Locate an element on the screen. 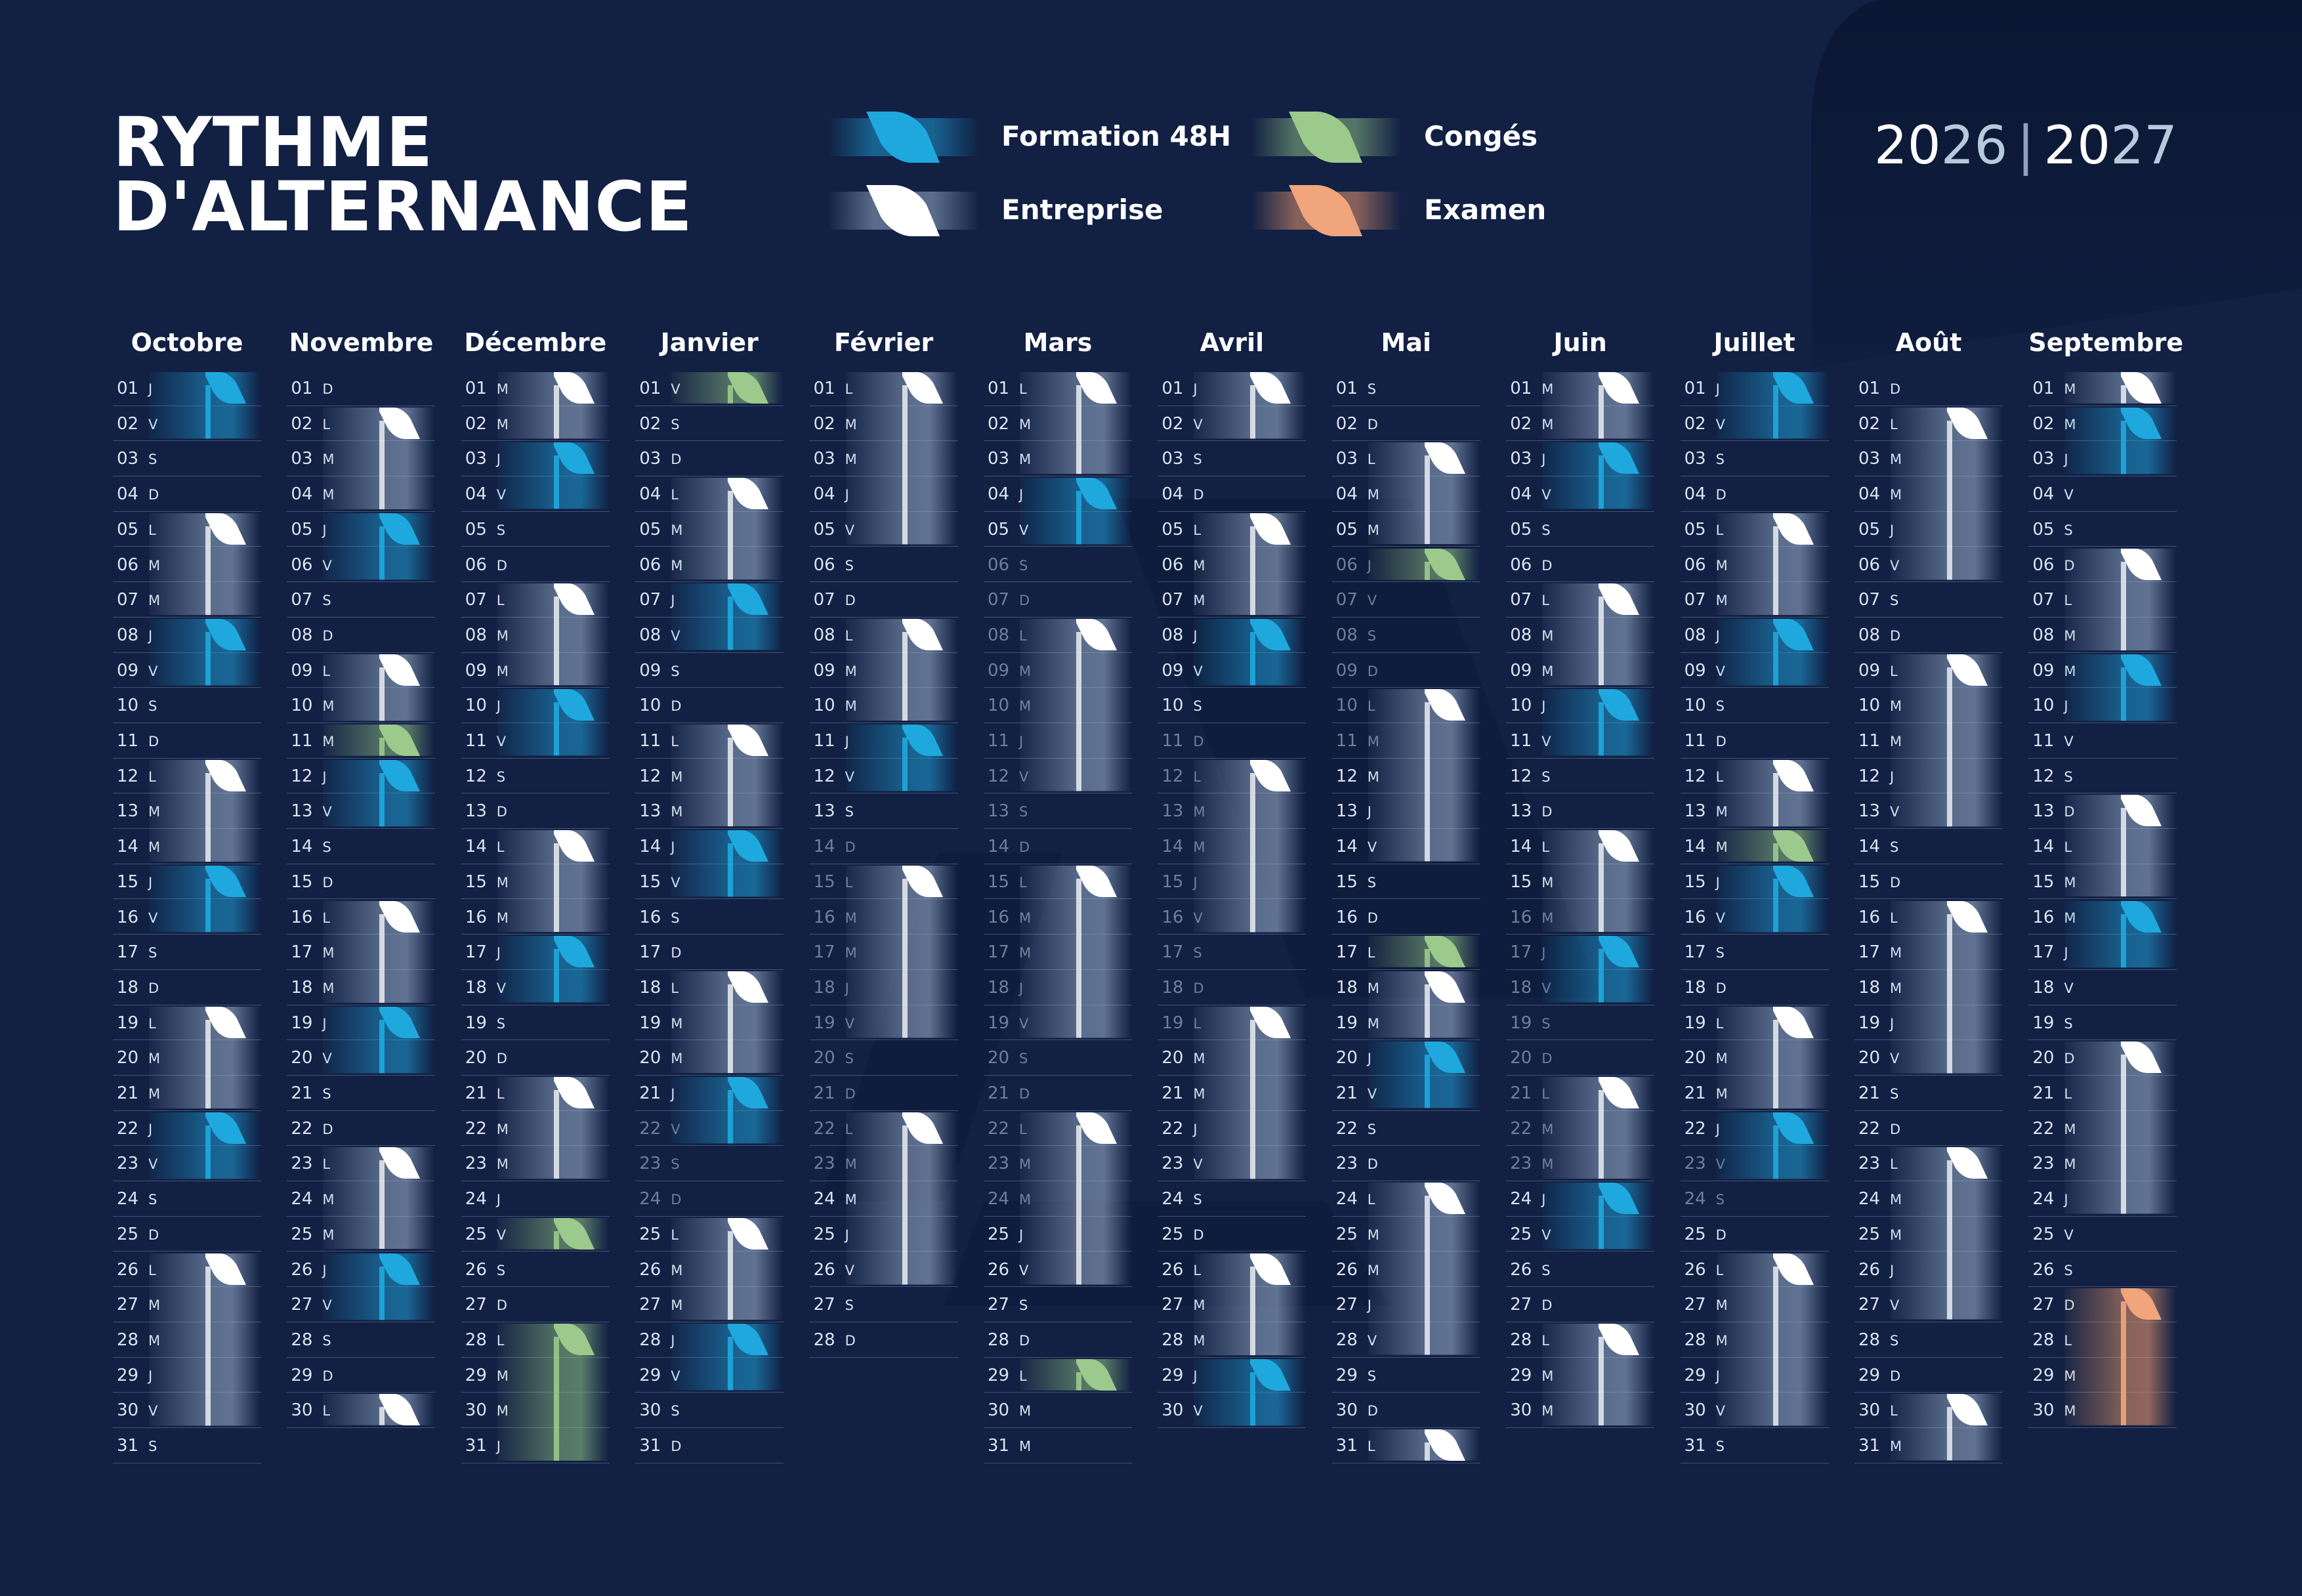 This screenshot has height=1596, width=2302. title-line-2: D'ALTERNANCE is located at coordinates (403, 207).